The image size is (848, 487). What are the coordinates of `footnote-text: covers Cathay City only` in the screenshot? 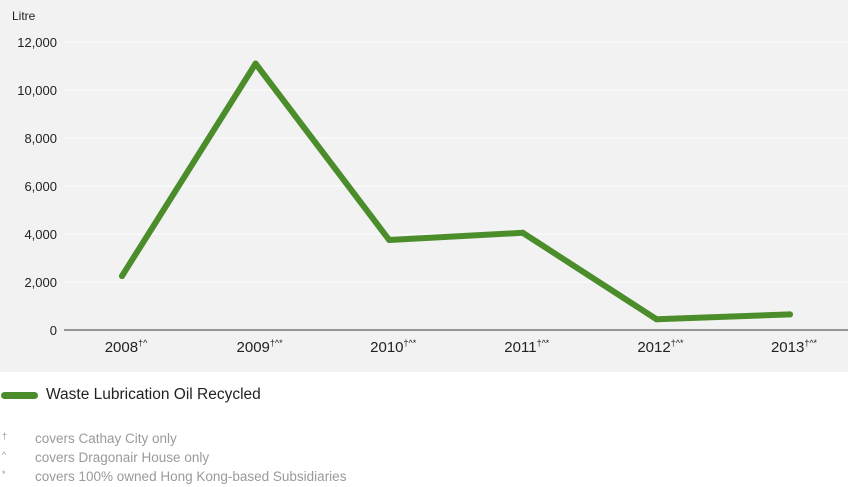 It's located at (106, 438).